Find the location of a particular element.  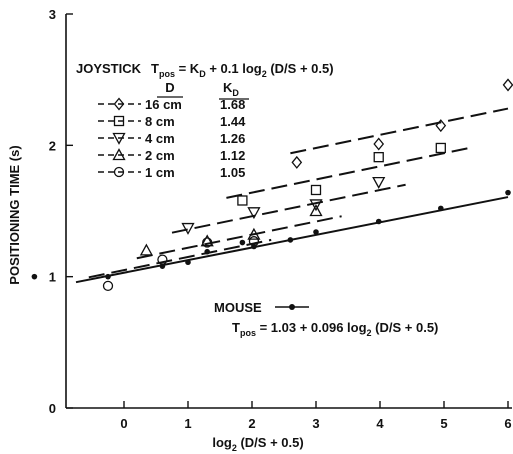

legend-kd-value: 1.26 is located at coordinates (232, 138).